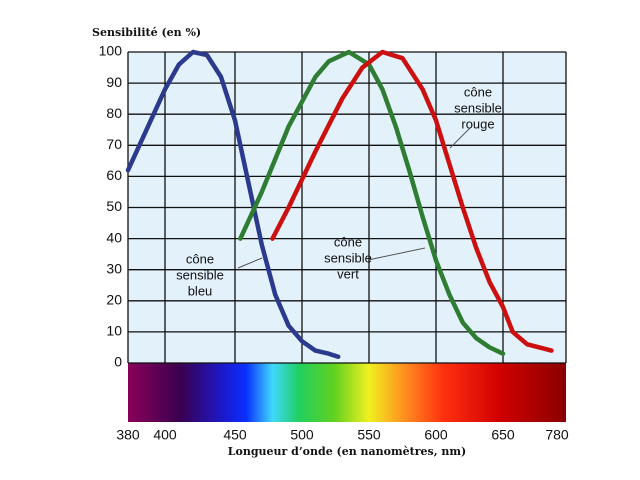 This screenshot has height=480, width=640. Describe the element at coordinates (235, 435) in the screenshot. I see `x-tick-label: 450` at that location.